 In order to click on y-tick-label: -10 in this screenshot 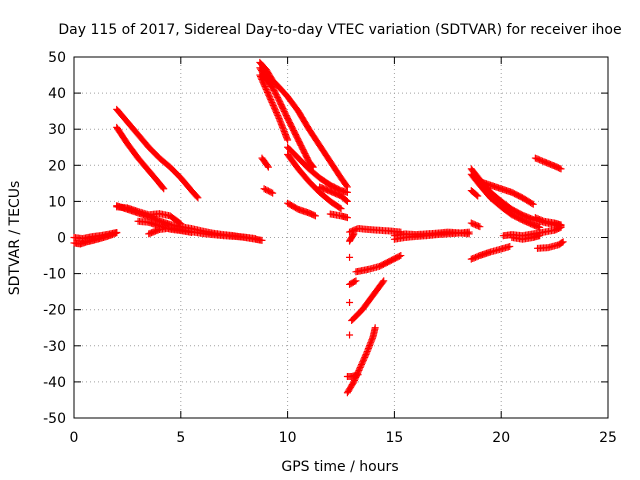, I will do `click(54, 275)`.